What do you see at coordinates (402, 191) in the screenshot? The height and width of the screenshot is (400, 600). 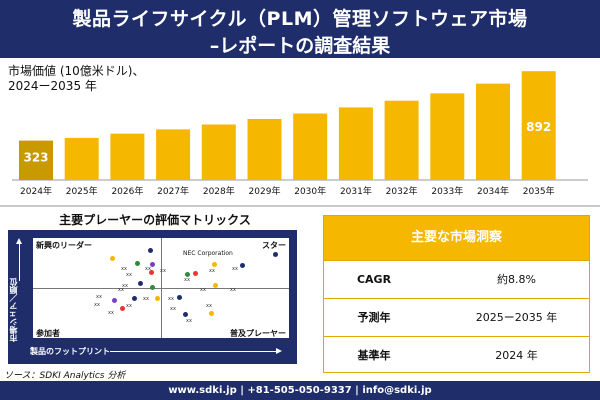 I see `x-tick-label: 2032年` at bounding box center [402, 191].